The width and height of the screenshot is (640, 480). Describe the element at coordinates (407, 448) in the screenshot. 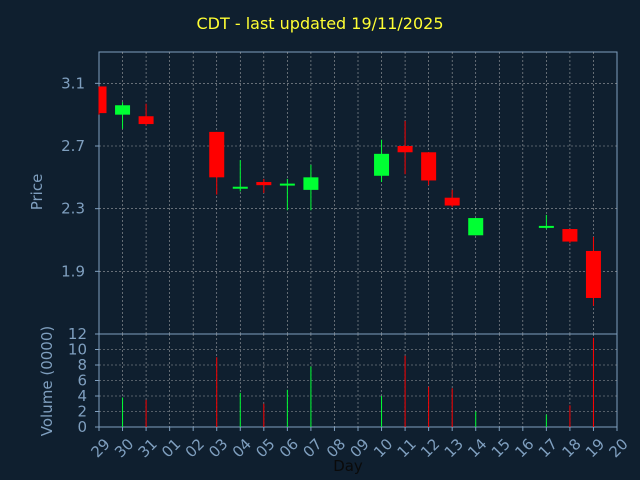

I see `x-tick-label: 11` at that location.